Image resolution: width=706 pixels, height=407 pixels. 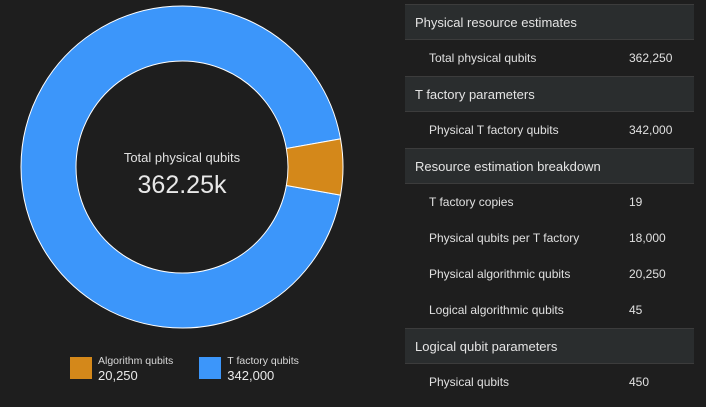 I want to click on table-row: Physical algorithmic qubits 20,250, so click(x=549, y=274).